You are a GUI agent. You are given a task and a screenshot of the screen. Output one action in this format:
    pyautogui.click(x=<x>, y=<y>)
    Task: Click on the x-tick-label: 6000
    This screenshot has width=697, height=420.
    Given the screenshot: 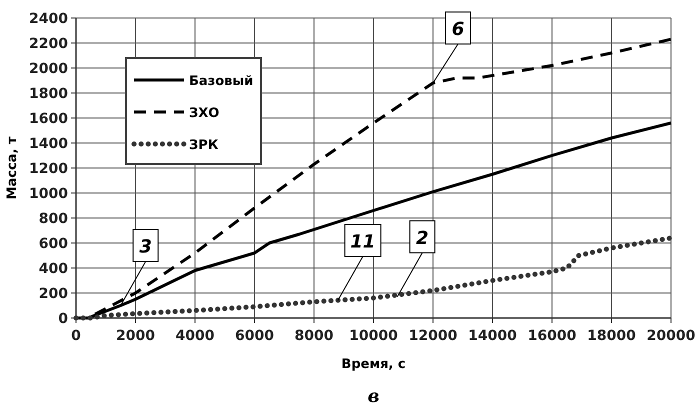 What is the action you would take?
    pyautogui.click(x=254, y=336)
    